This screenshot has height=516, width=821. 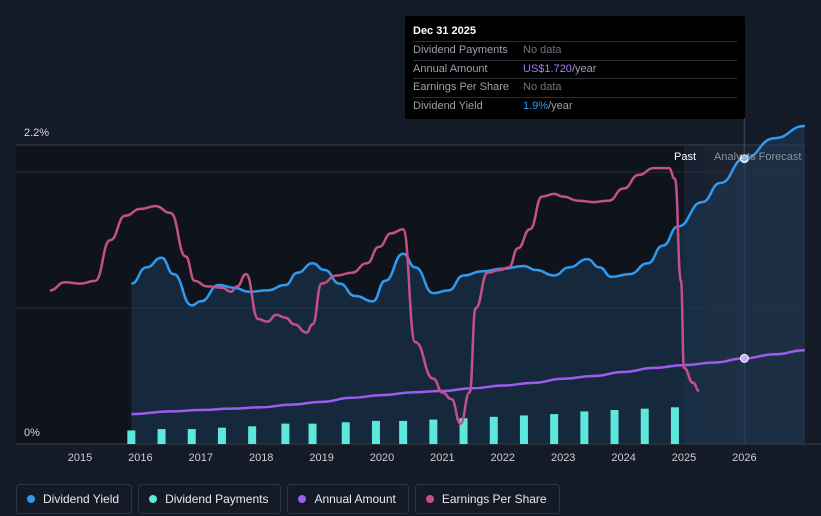 What do you see at coordinates (448, 105) in the screenshot?
I see `tooltip-label: Dividend Yield` at bounding box center [448, 105].